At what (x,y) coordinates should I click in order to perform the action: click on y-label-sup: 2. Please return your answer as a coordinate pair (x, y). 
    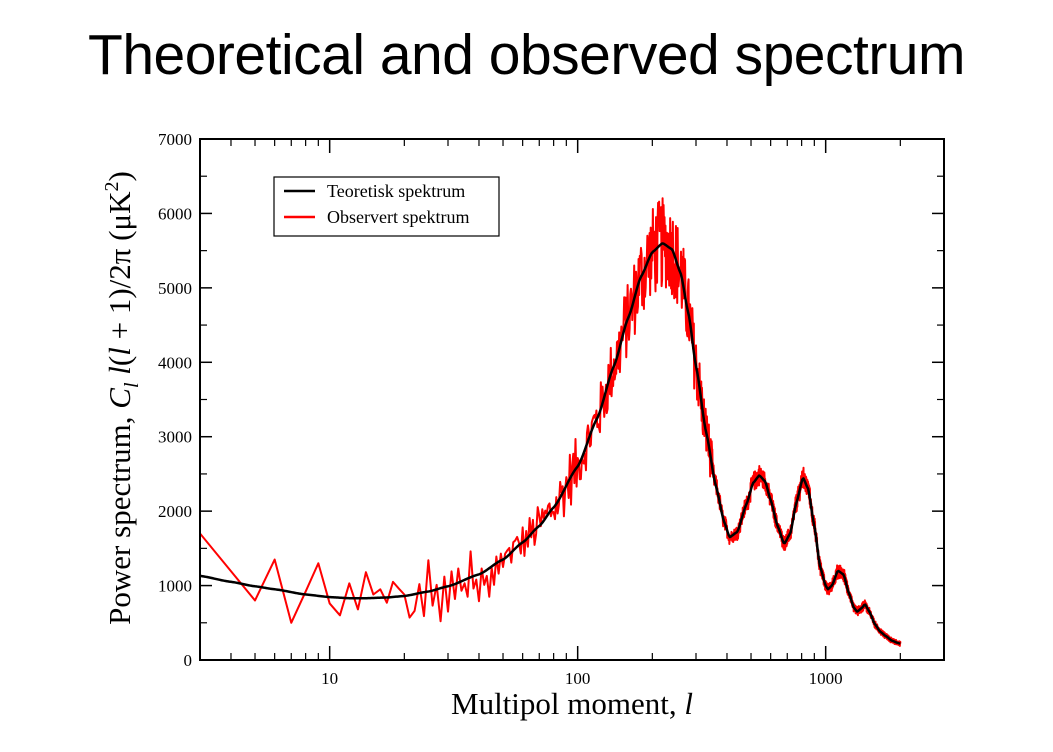
    Looking at the image, I should click on (112, 187).